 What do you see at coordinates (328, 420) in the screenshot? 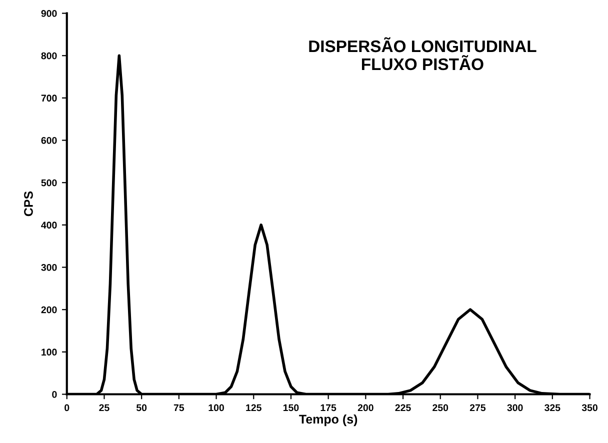
I see `x-axis-title: Tempo (s)` at bounding box center [328, 420].